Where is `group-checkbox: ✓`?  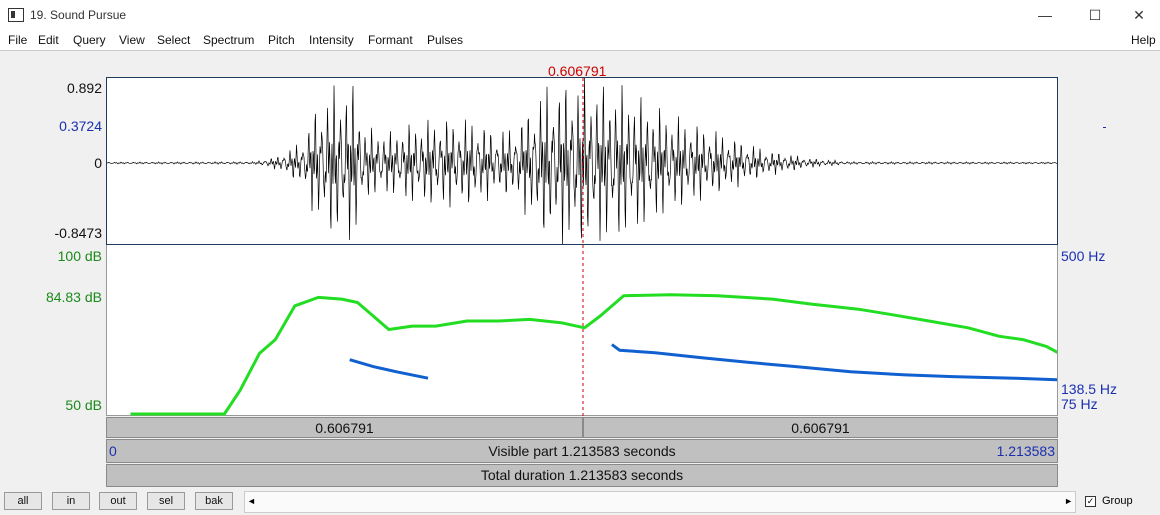 group-checkbox: ✓ is located at coordinates (1090, 501).